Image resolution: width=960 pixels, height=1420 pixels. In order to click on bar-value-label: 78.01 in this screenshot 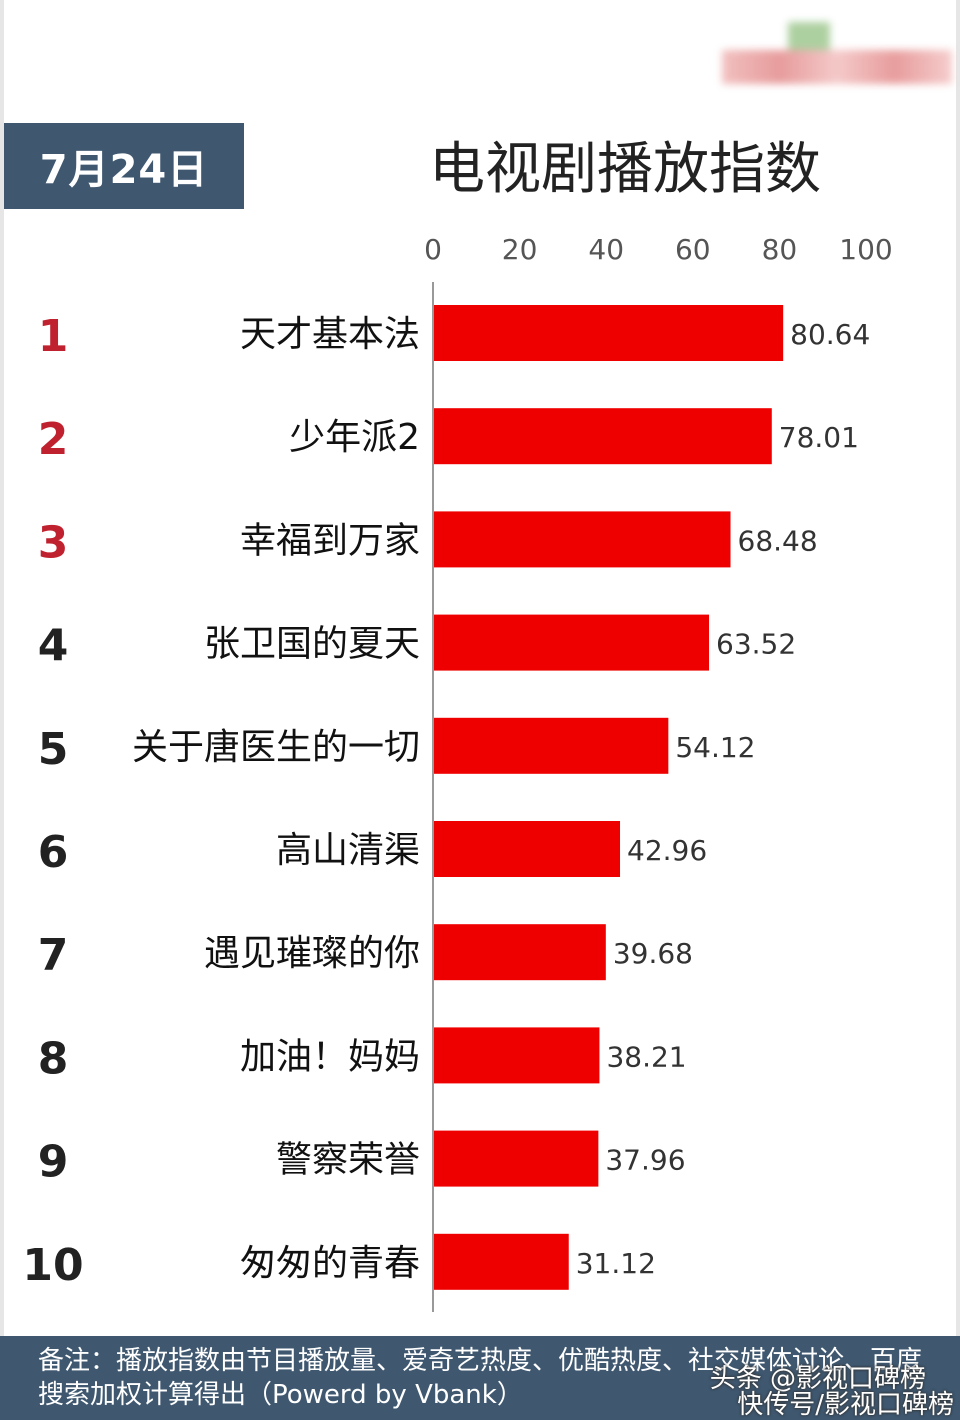, I will do `click(819, 437)`.